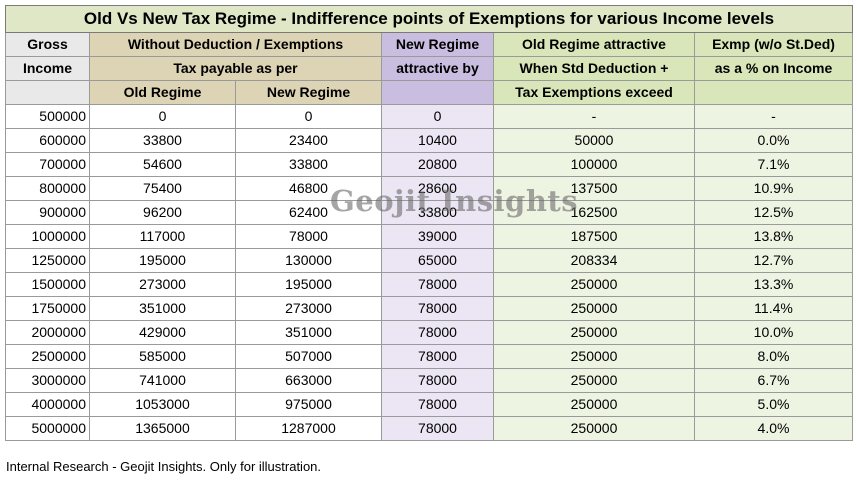 This screenshot has width=857, height=480. I want to click on gross-income-cell: 5000000, so click(47, 428).